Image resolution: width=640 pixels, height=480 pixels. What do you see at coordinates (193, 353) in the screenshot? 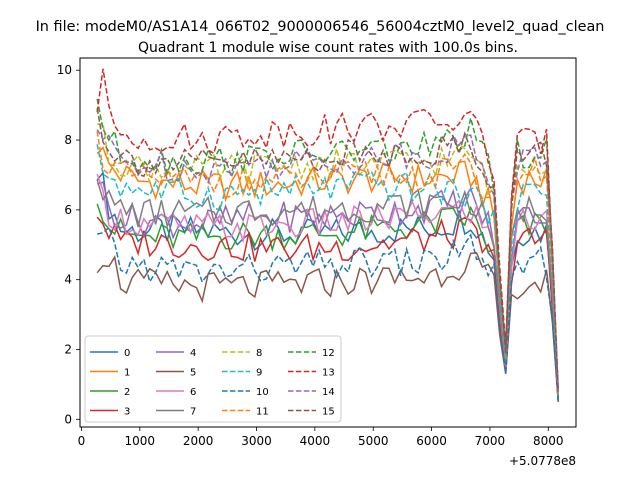
I see `legend-label: 4` at bounding box center [193, 353].